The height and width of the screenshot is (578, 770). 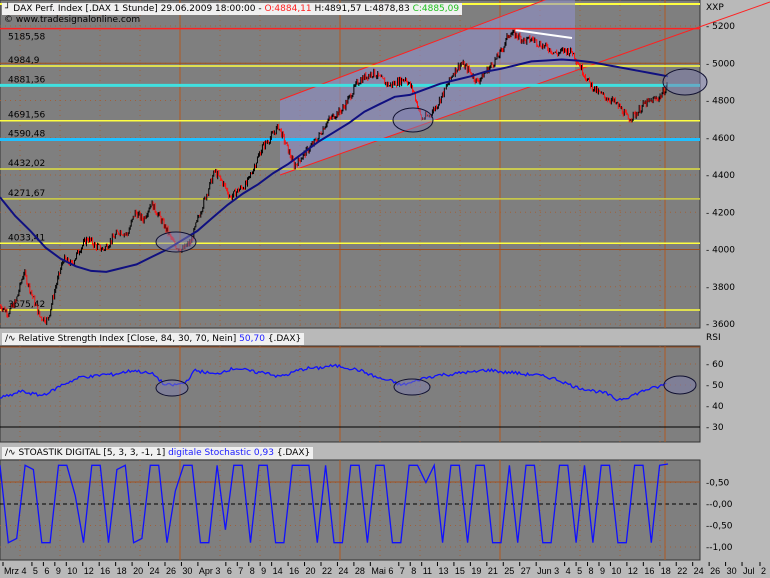 What do you see at coordinates (360, 571) in the screenshot?
I see `date-tick: 28` at bounding box center [360, 571].